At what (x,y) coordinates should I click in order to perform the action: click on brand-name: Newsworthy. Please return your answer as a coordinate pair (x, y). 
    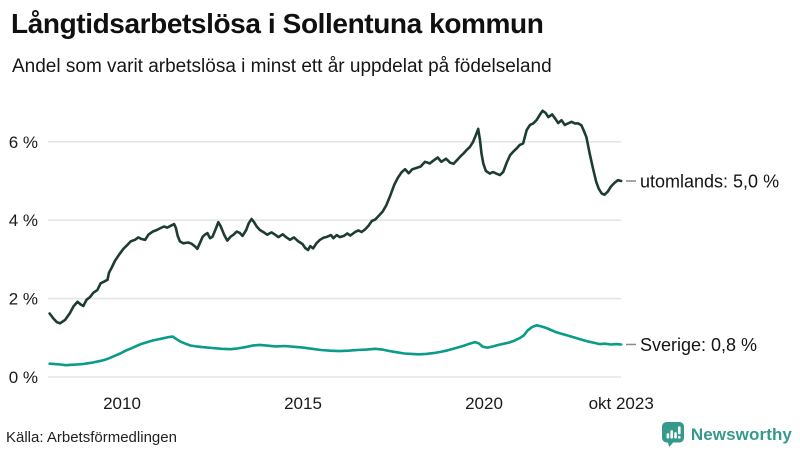
    Looking at the image, I should click on (741, 434).